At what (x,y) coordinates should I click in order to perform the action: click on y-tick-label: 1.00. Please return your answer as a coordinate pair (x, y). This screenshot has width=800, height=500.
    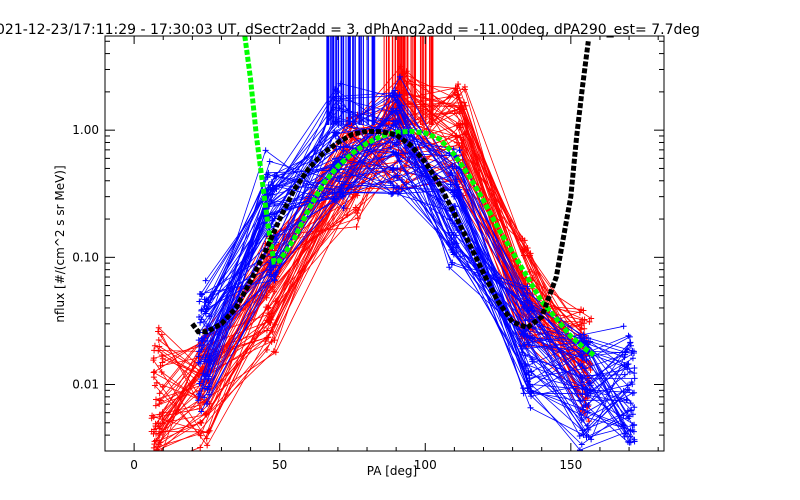
    Looking at the image, I should click on (85, 130).